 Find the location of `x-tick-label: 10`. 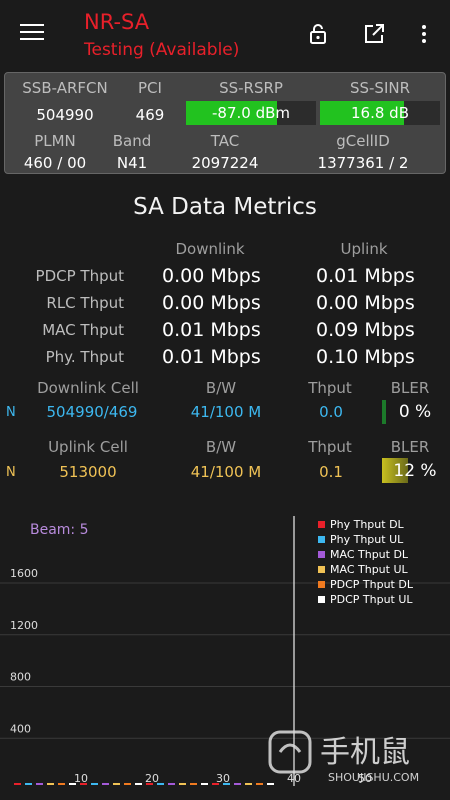

x-tick-label: 10 is located at coordinates (81, 778).